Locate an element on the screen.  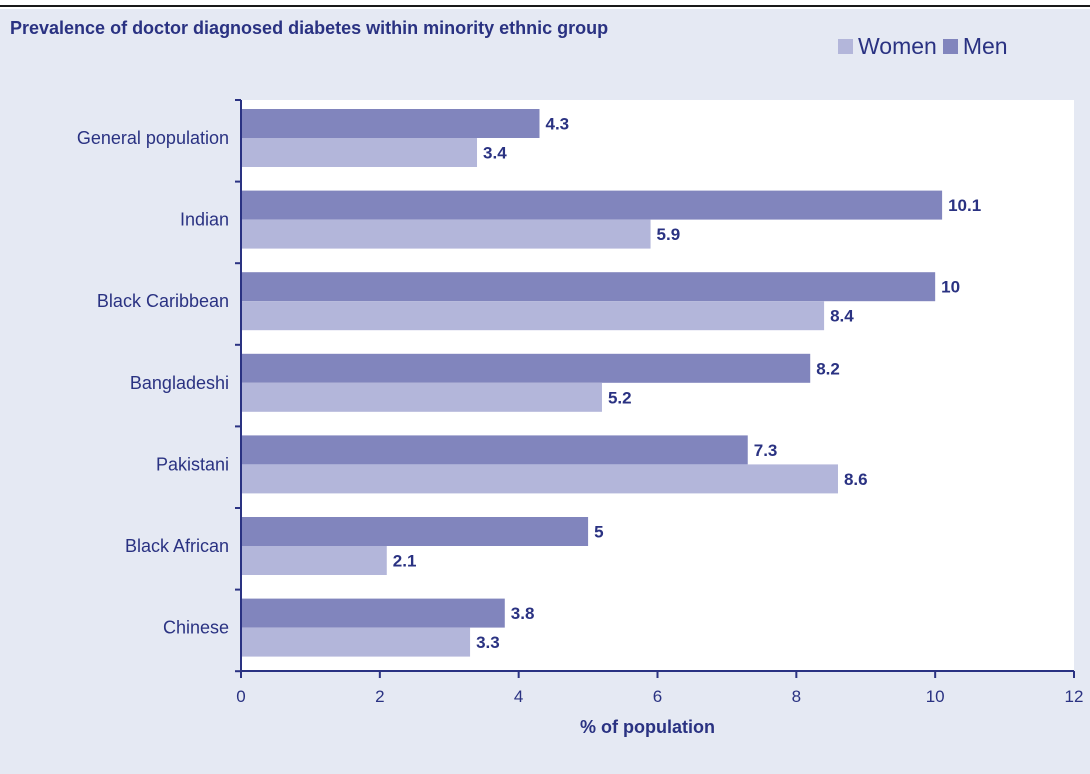
x-tick-label: 0 is located at coordinates (240, 696).